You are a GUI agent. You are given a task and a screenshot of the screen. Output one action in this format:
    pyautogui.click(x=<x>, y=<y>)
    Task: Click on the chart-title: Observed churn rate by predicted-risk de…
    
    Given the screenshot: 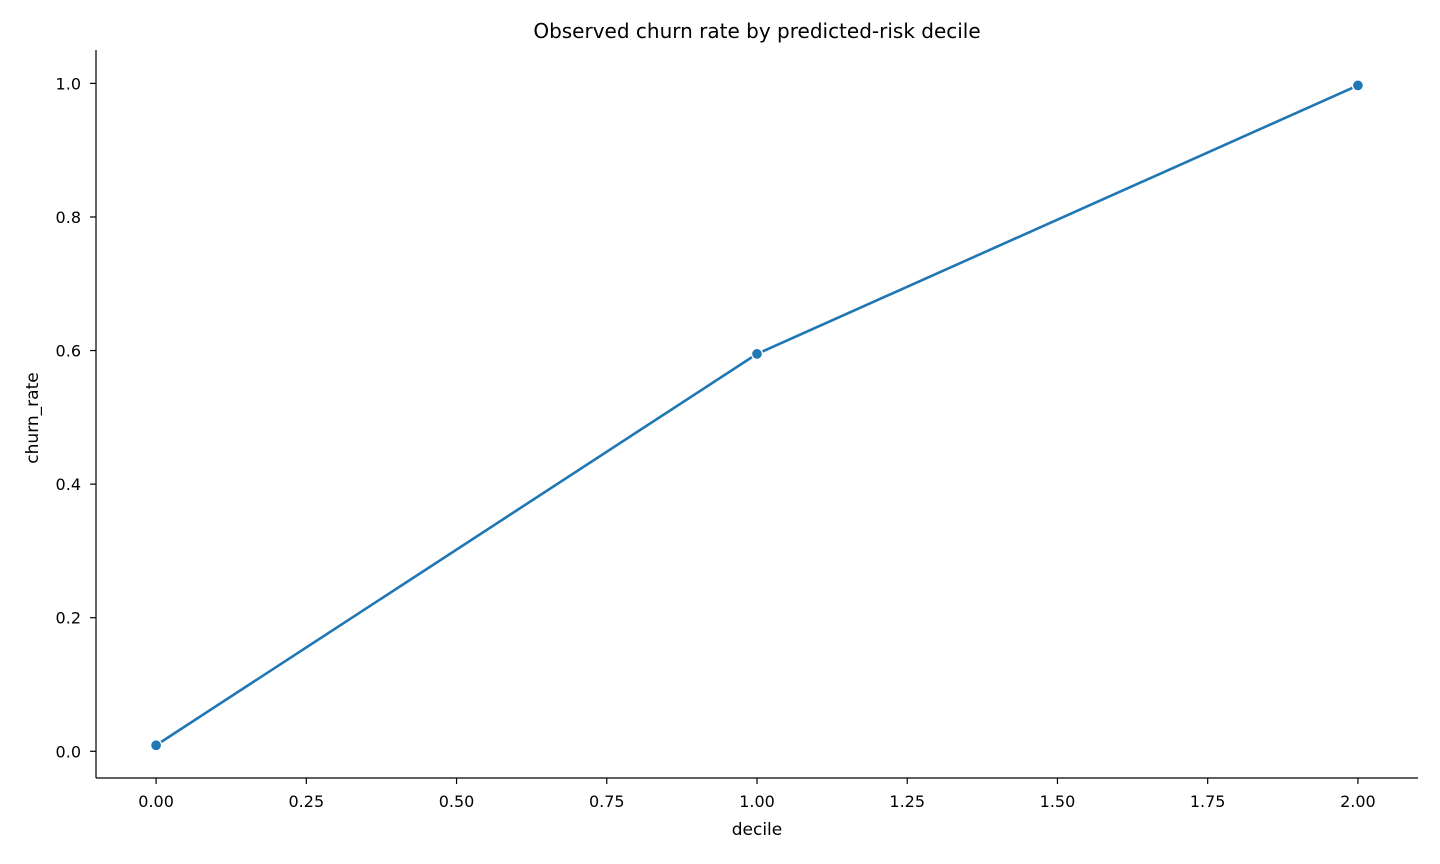 What is the action you would take?
    pyautogui.click(x=756, y=31)
    